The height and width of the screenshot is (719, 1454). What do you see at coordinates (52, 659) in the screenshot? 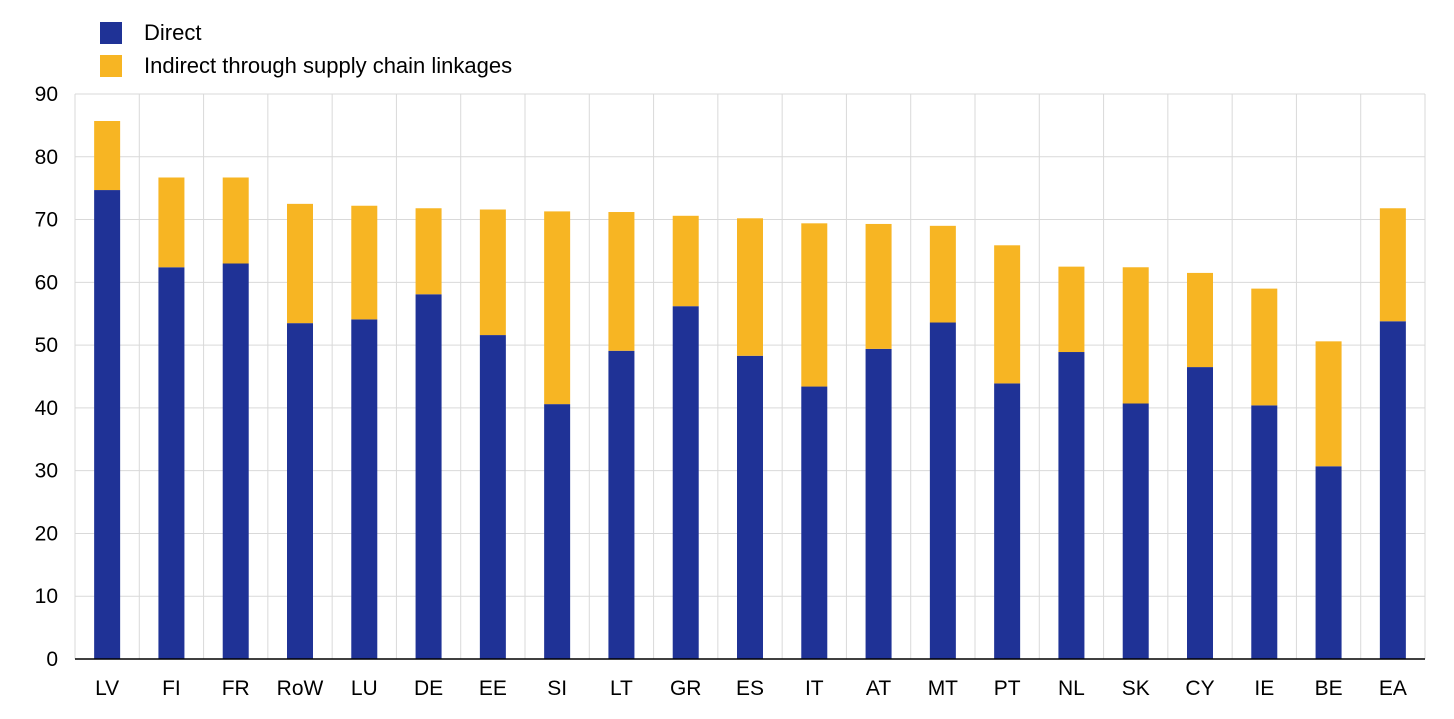
I see `y-tick-label: 0` at bounding box center [52, 659].